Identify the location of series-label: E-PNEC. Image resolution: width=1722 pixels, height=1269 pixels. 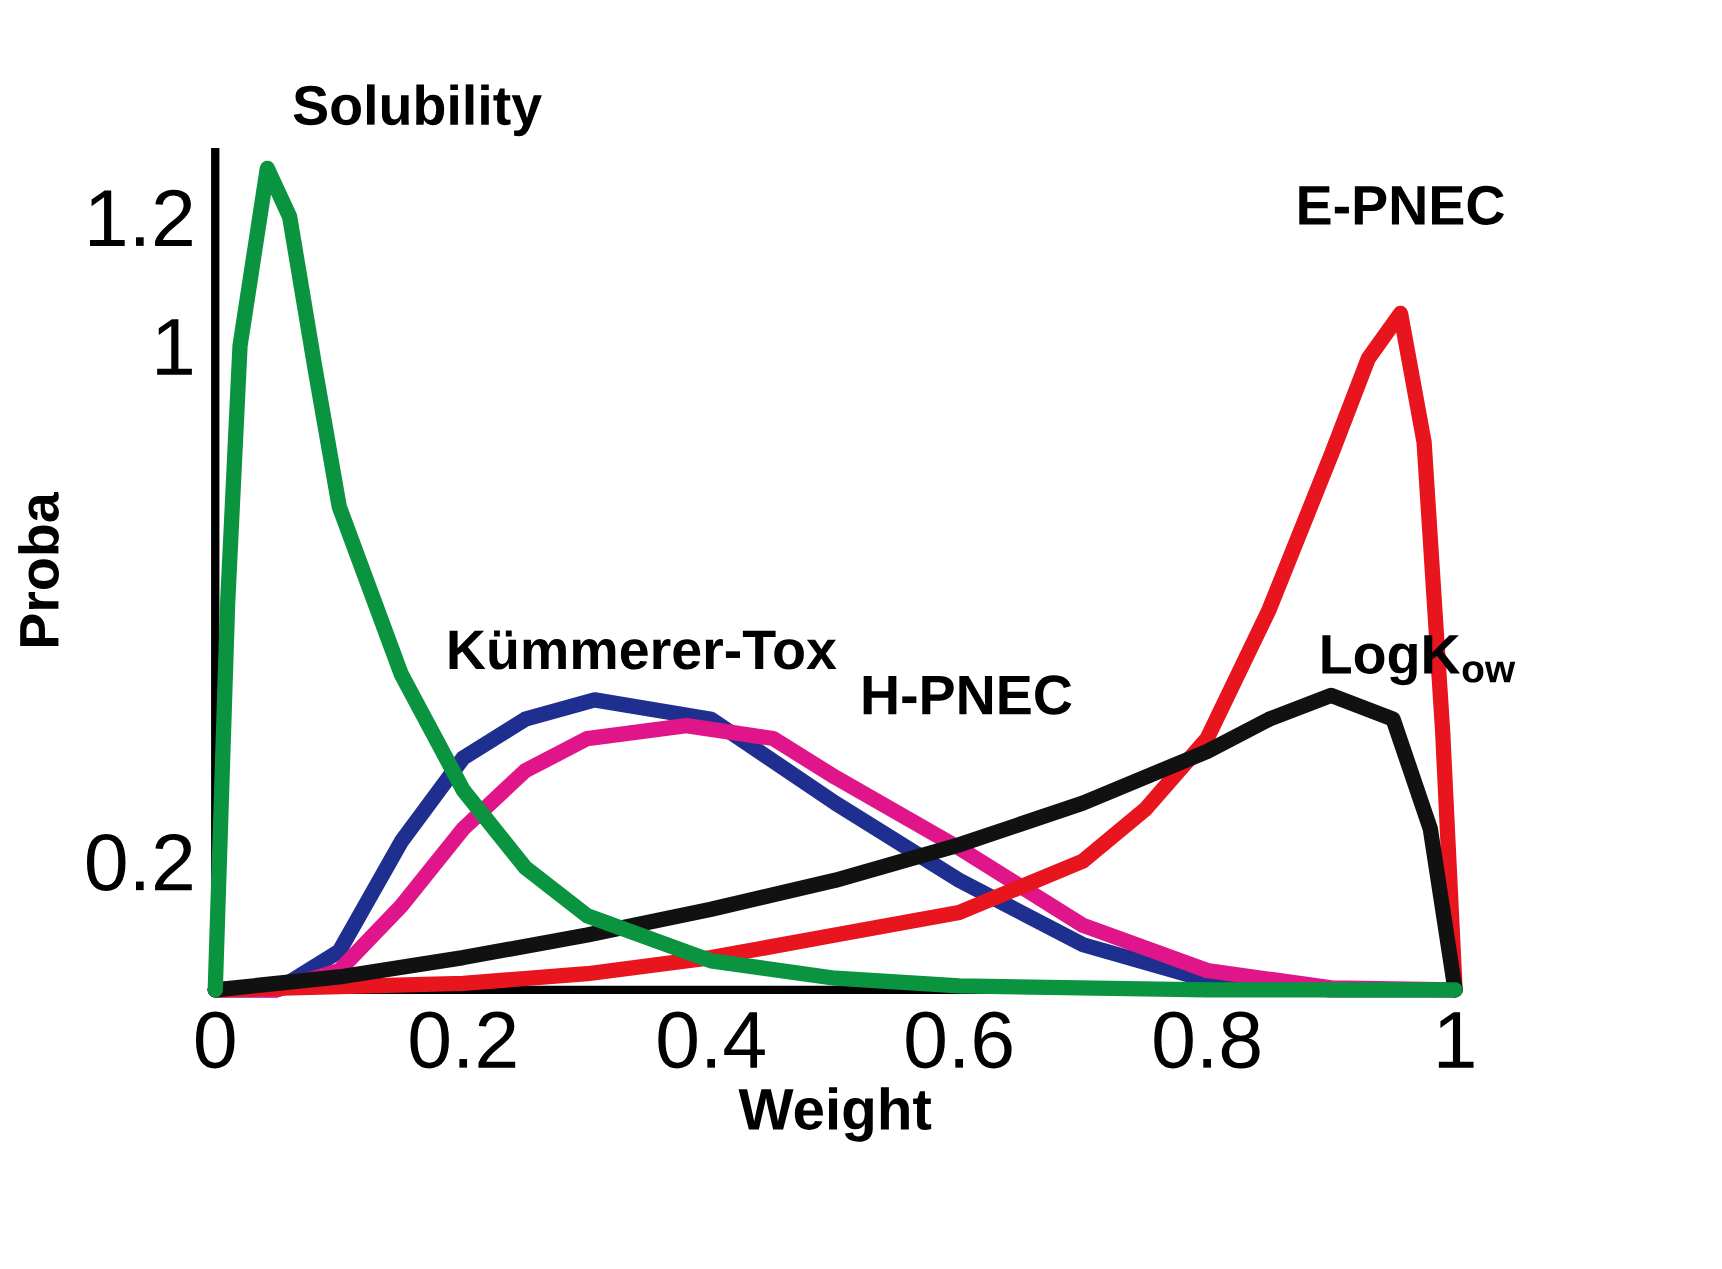
(1401, 205).